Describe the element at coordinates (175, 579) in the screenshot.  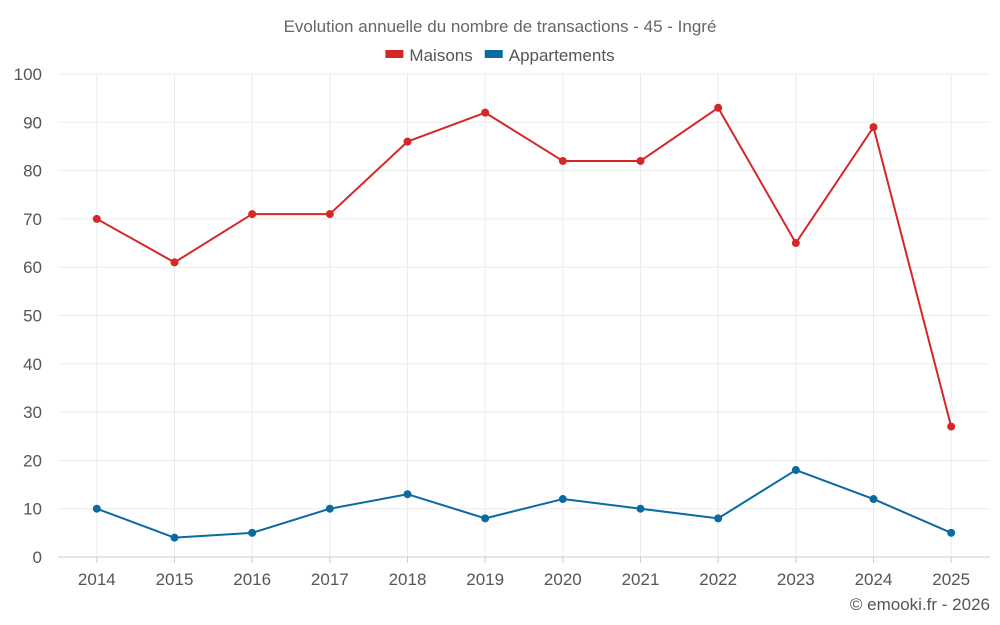
I see `x-tick-label: 2015` at that location.